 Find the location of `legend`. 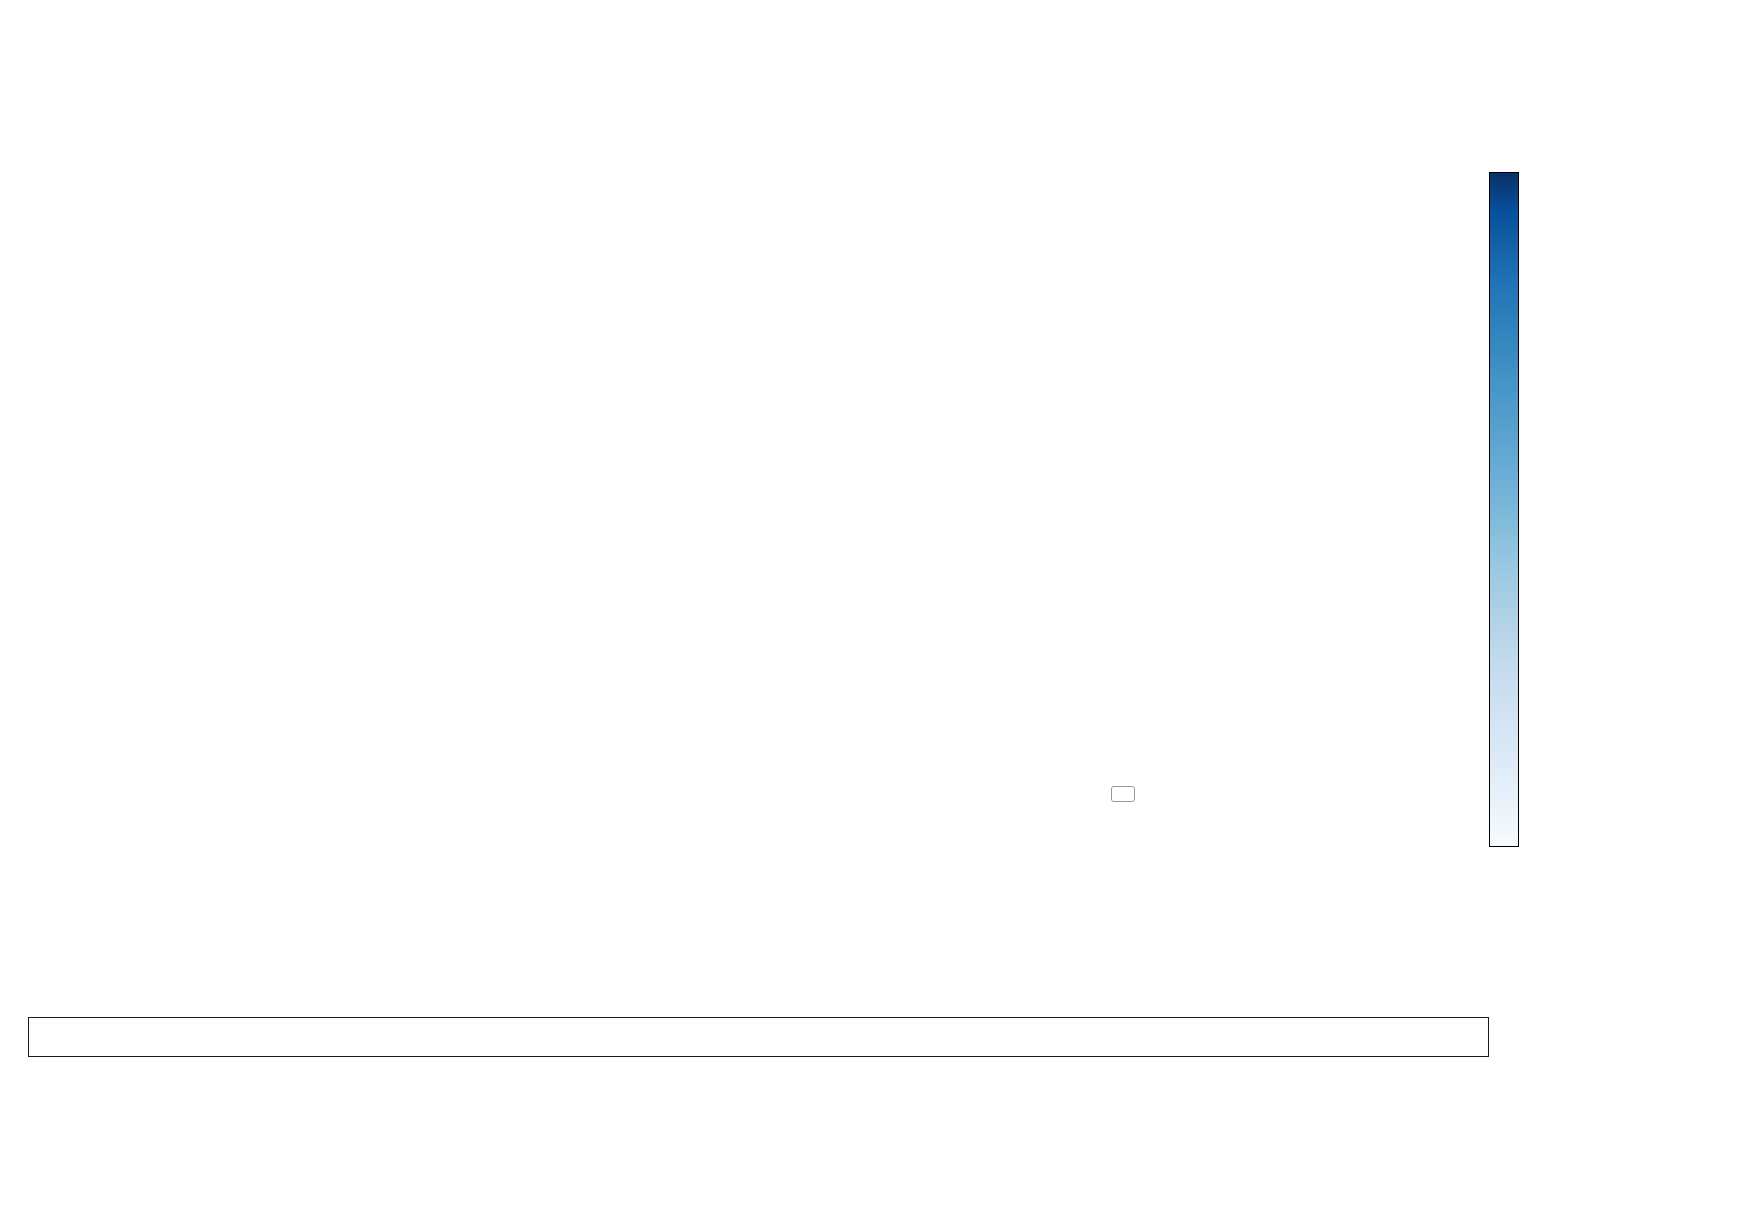

legend is located at coordinates (1123, 794).